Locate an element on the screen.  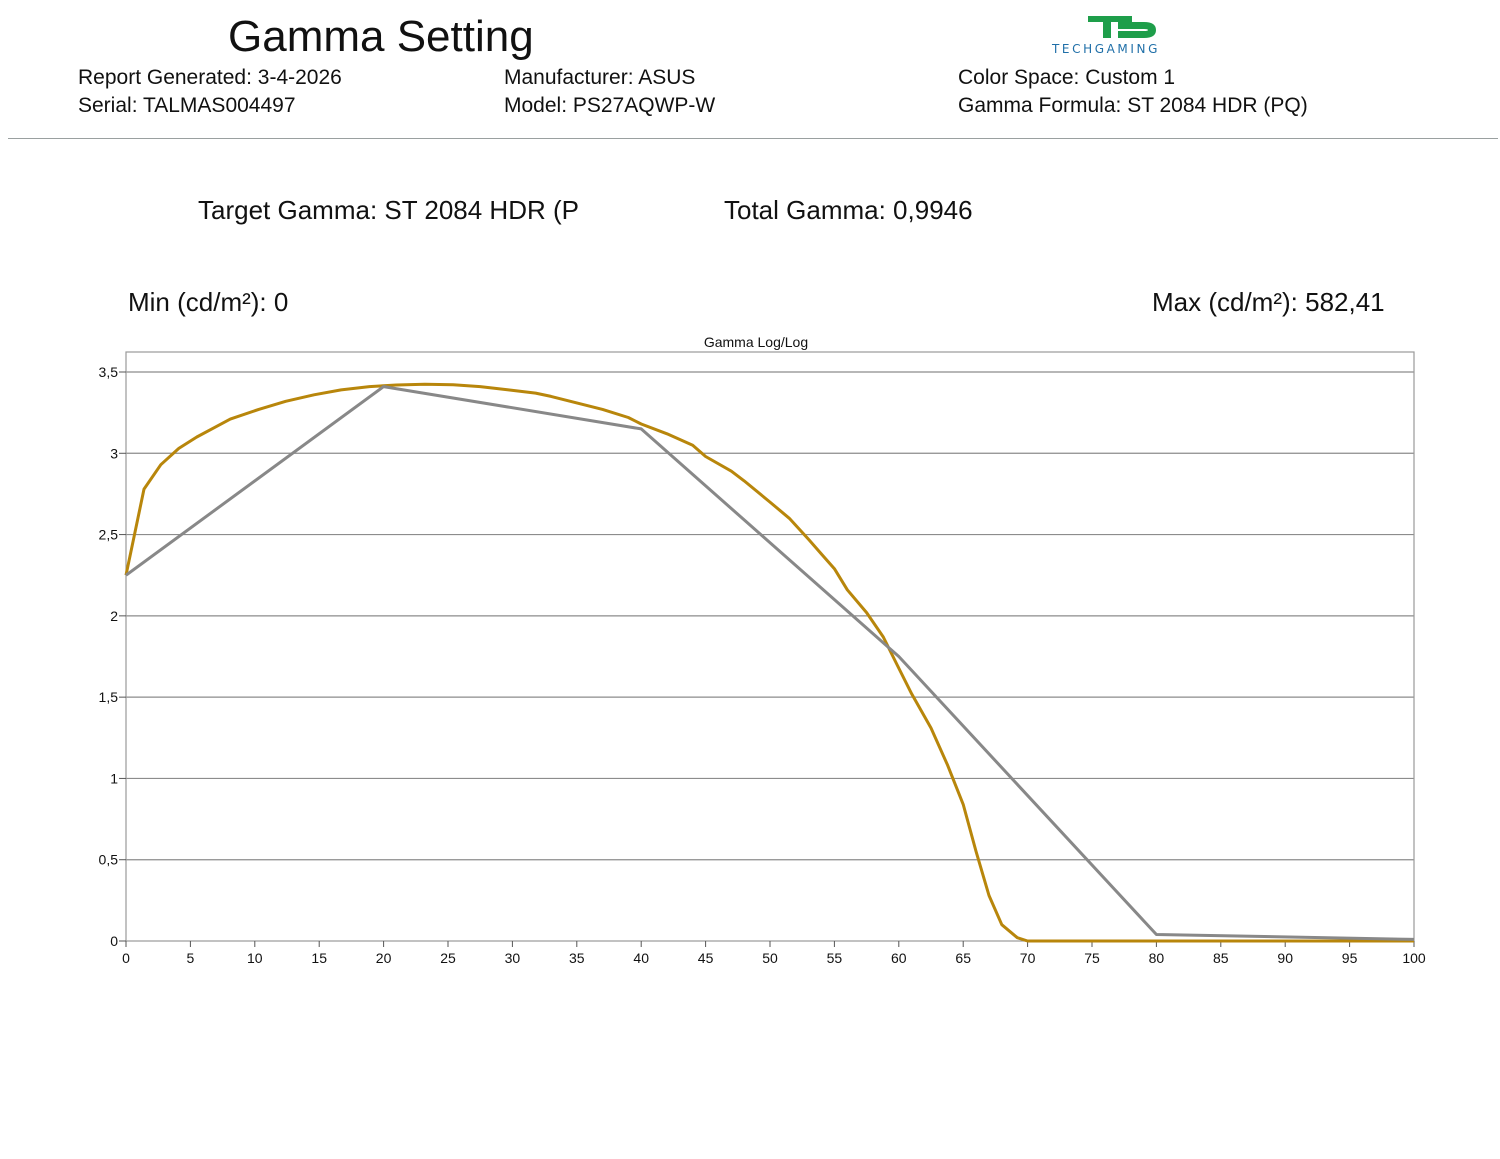
y-tick-label: 3 is located at coordinates (114, 453).